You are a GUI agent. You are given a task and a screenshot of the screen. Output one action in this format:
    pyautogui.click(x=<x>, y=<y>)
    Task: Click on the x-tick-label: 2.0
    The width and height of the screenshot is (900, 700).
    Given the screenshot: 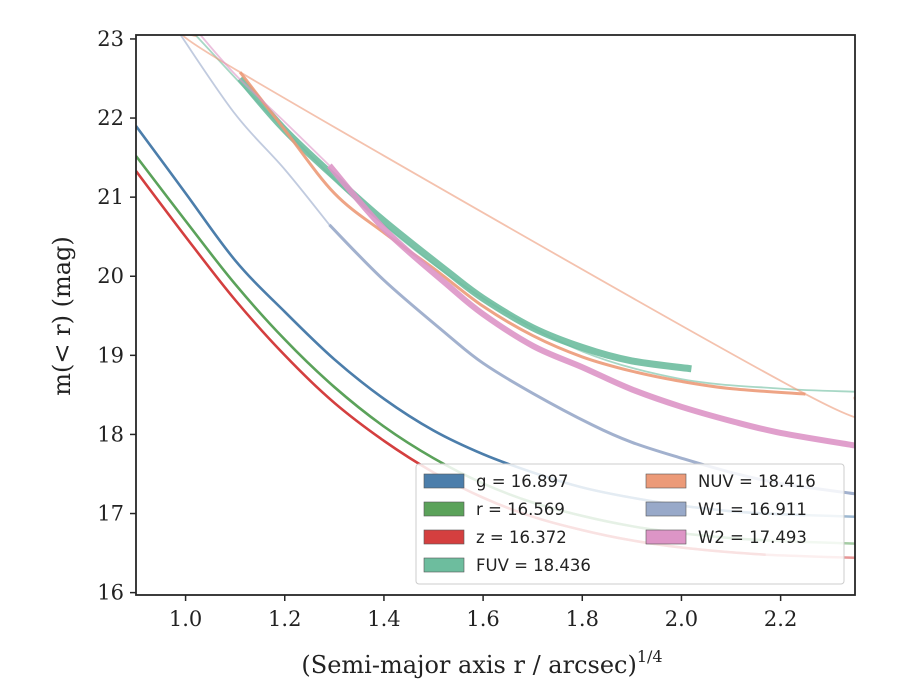 What is the action you would take?
    pyautogui.click(x=681, y=619)
    